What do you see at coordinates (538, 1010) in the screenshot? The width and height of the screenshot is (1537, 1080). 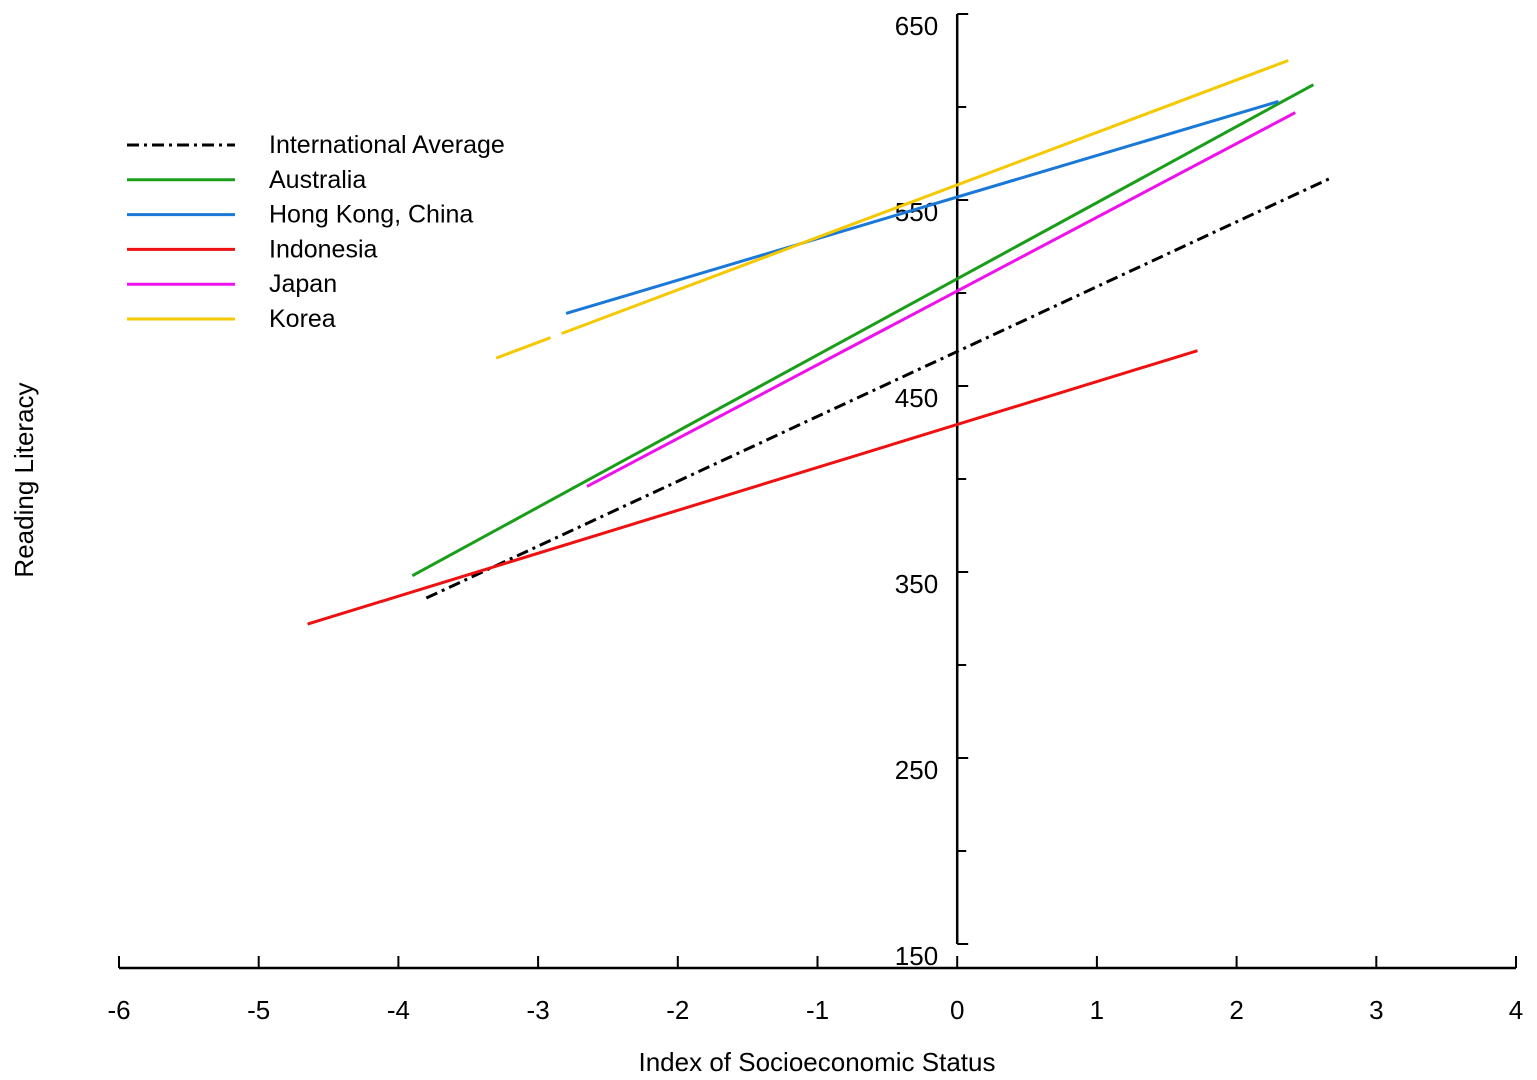 I see `x-tick-label: -3` at bounding box center [538, 1010].